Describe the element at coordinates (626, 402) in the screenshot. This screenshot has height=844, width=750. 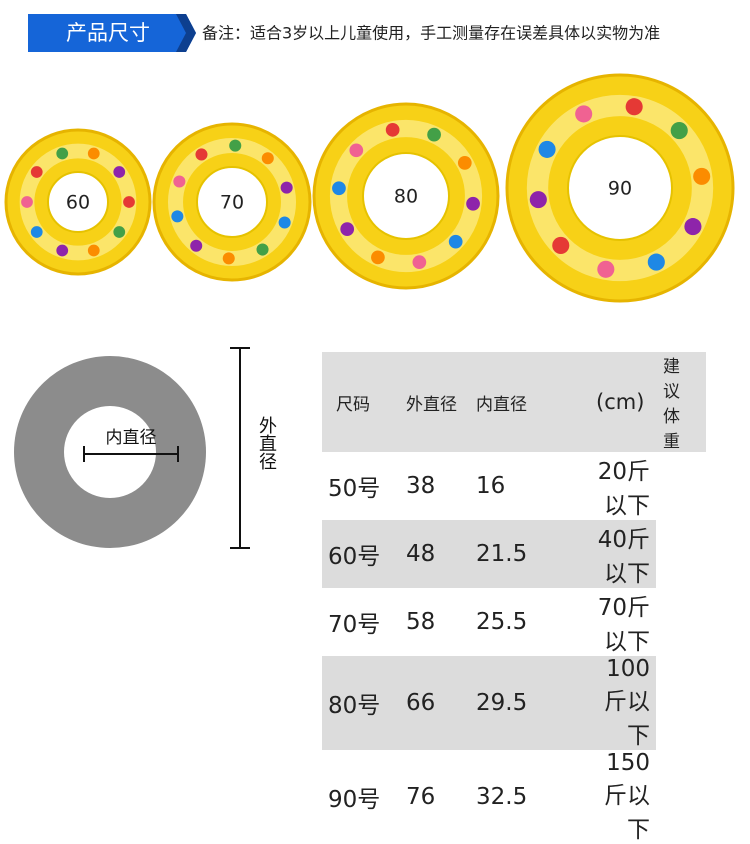
I see `table-cell: (cm)` at that location.